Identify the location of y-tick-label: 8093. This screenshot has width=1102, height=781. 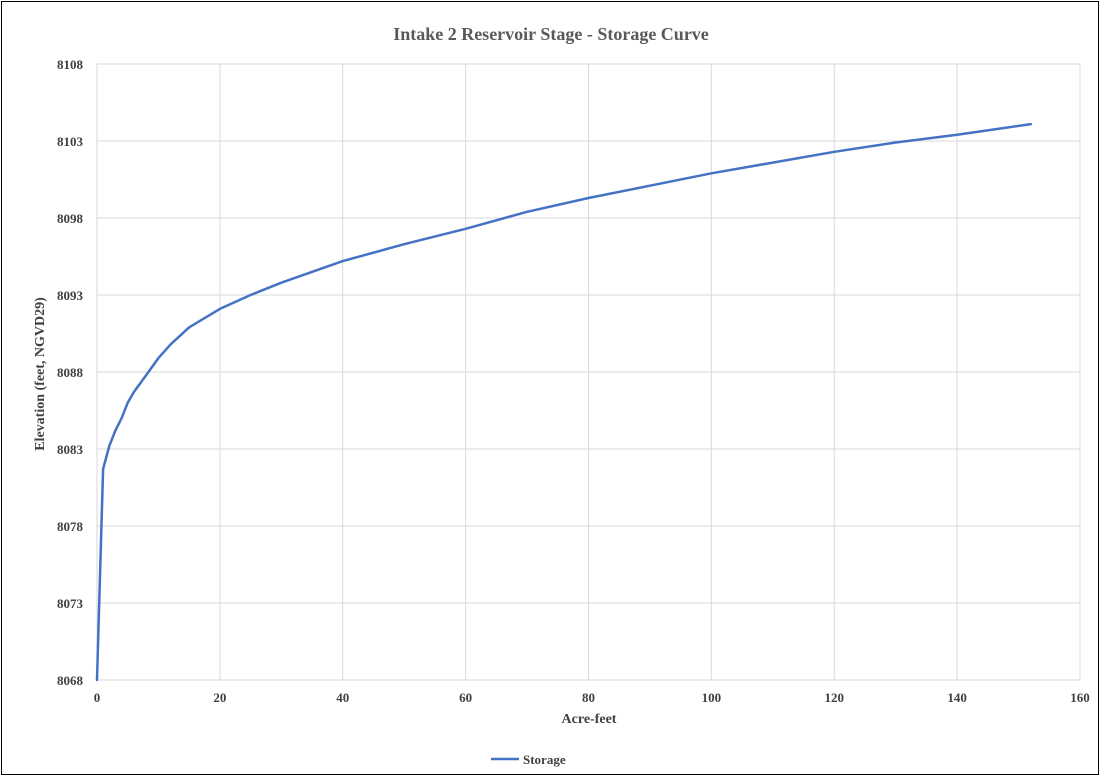
(70, 295).